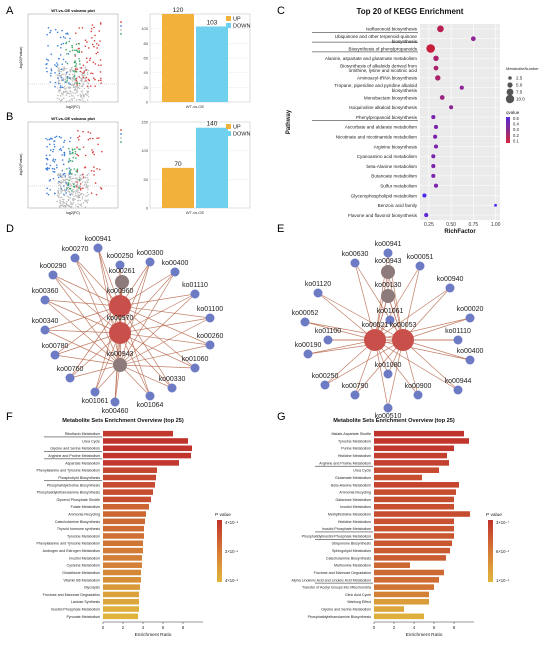  What do you see at coordinates (510, 85) in the screenshot?
I see `kegg-size-legend-dot` at bounding box center [510, 85].